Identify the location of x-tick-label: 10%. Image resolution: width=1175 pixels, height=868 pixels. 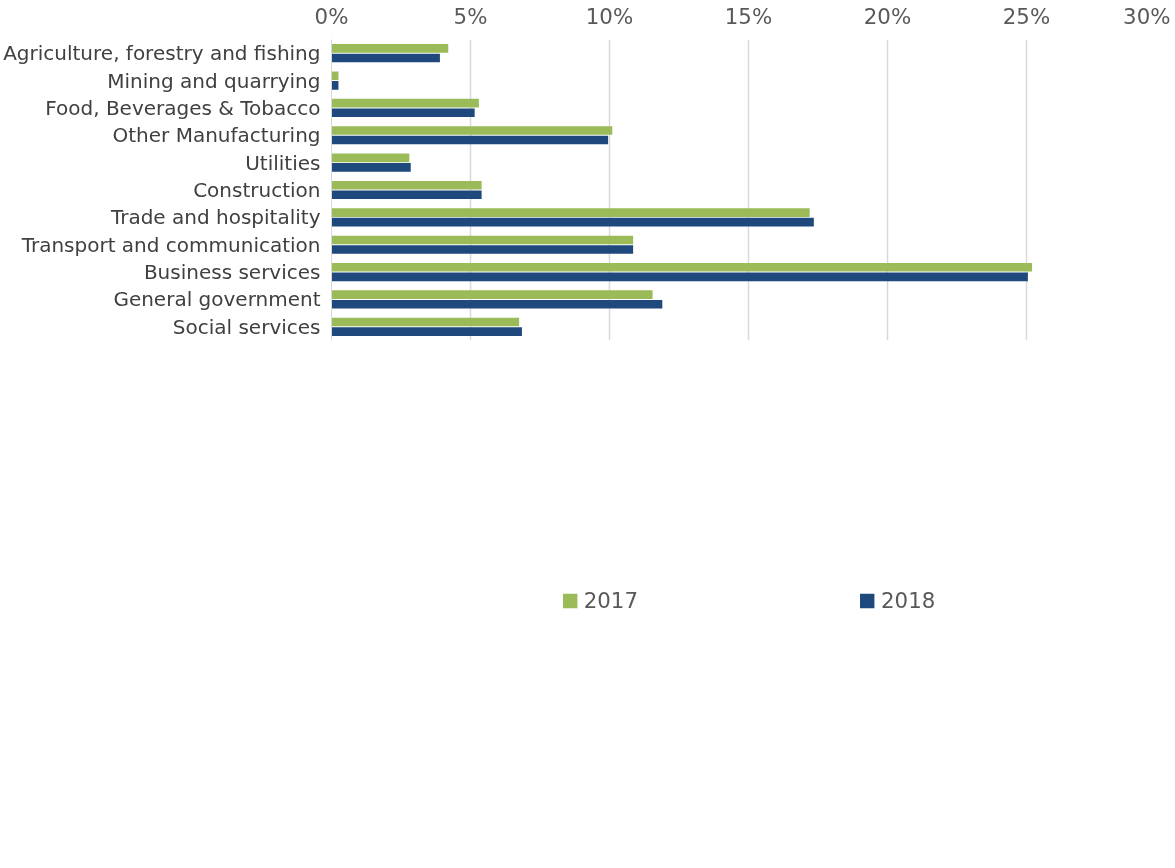
(609, 16).